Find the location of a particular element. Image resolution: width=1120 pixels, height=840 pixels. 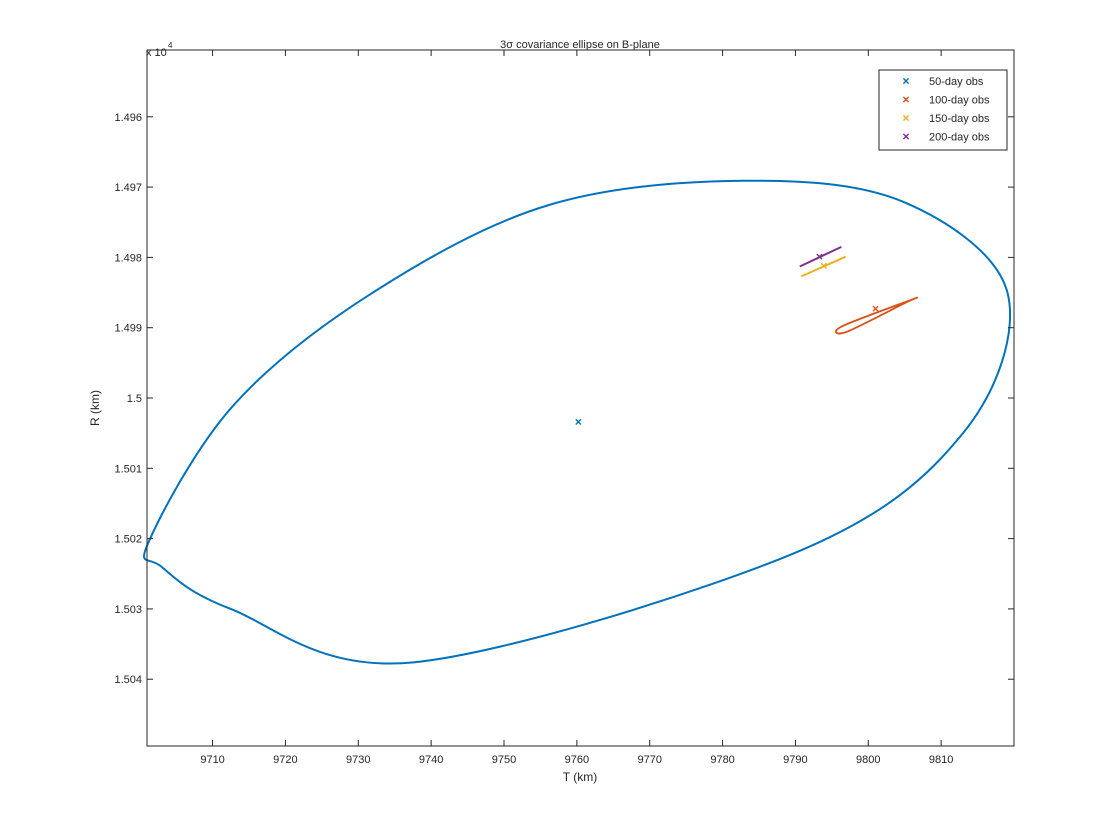

y-axis-multiplier: x 10 4 is located at coordinates (159, 50).